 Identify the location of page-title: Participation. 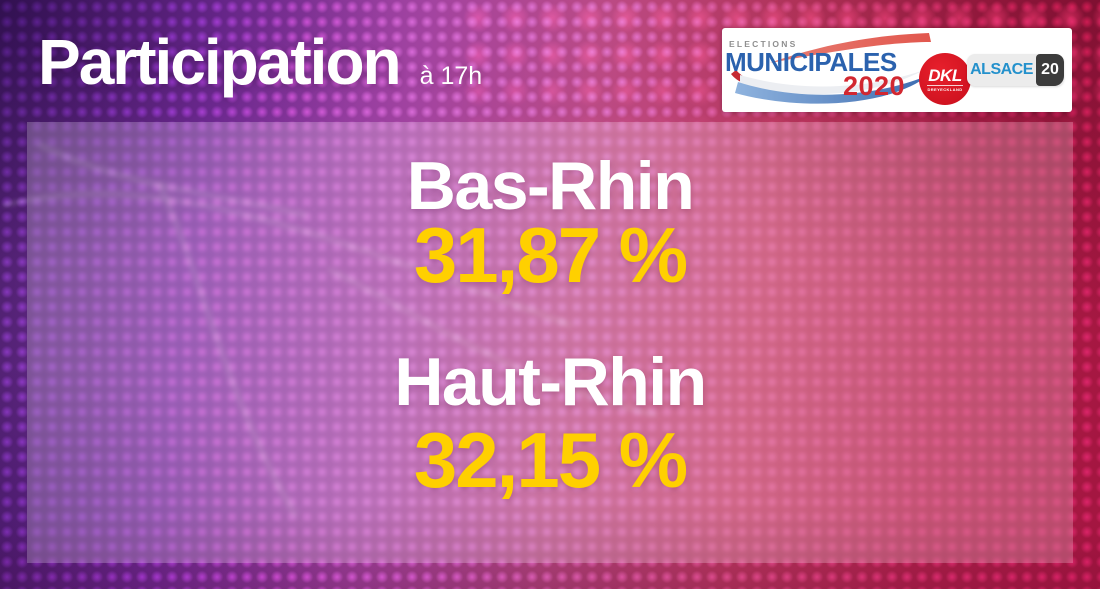
(220, 62).